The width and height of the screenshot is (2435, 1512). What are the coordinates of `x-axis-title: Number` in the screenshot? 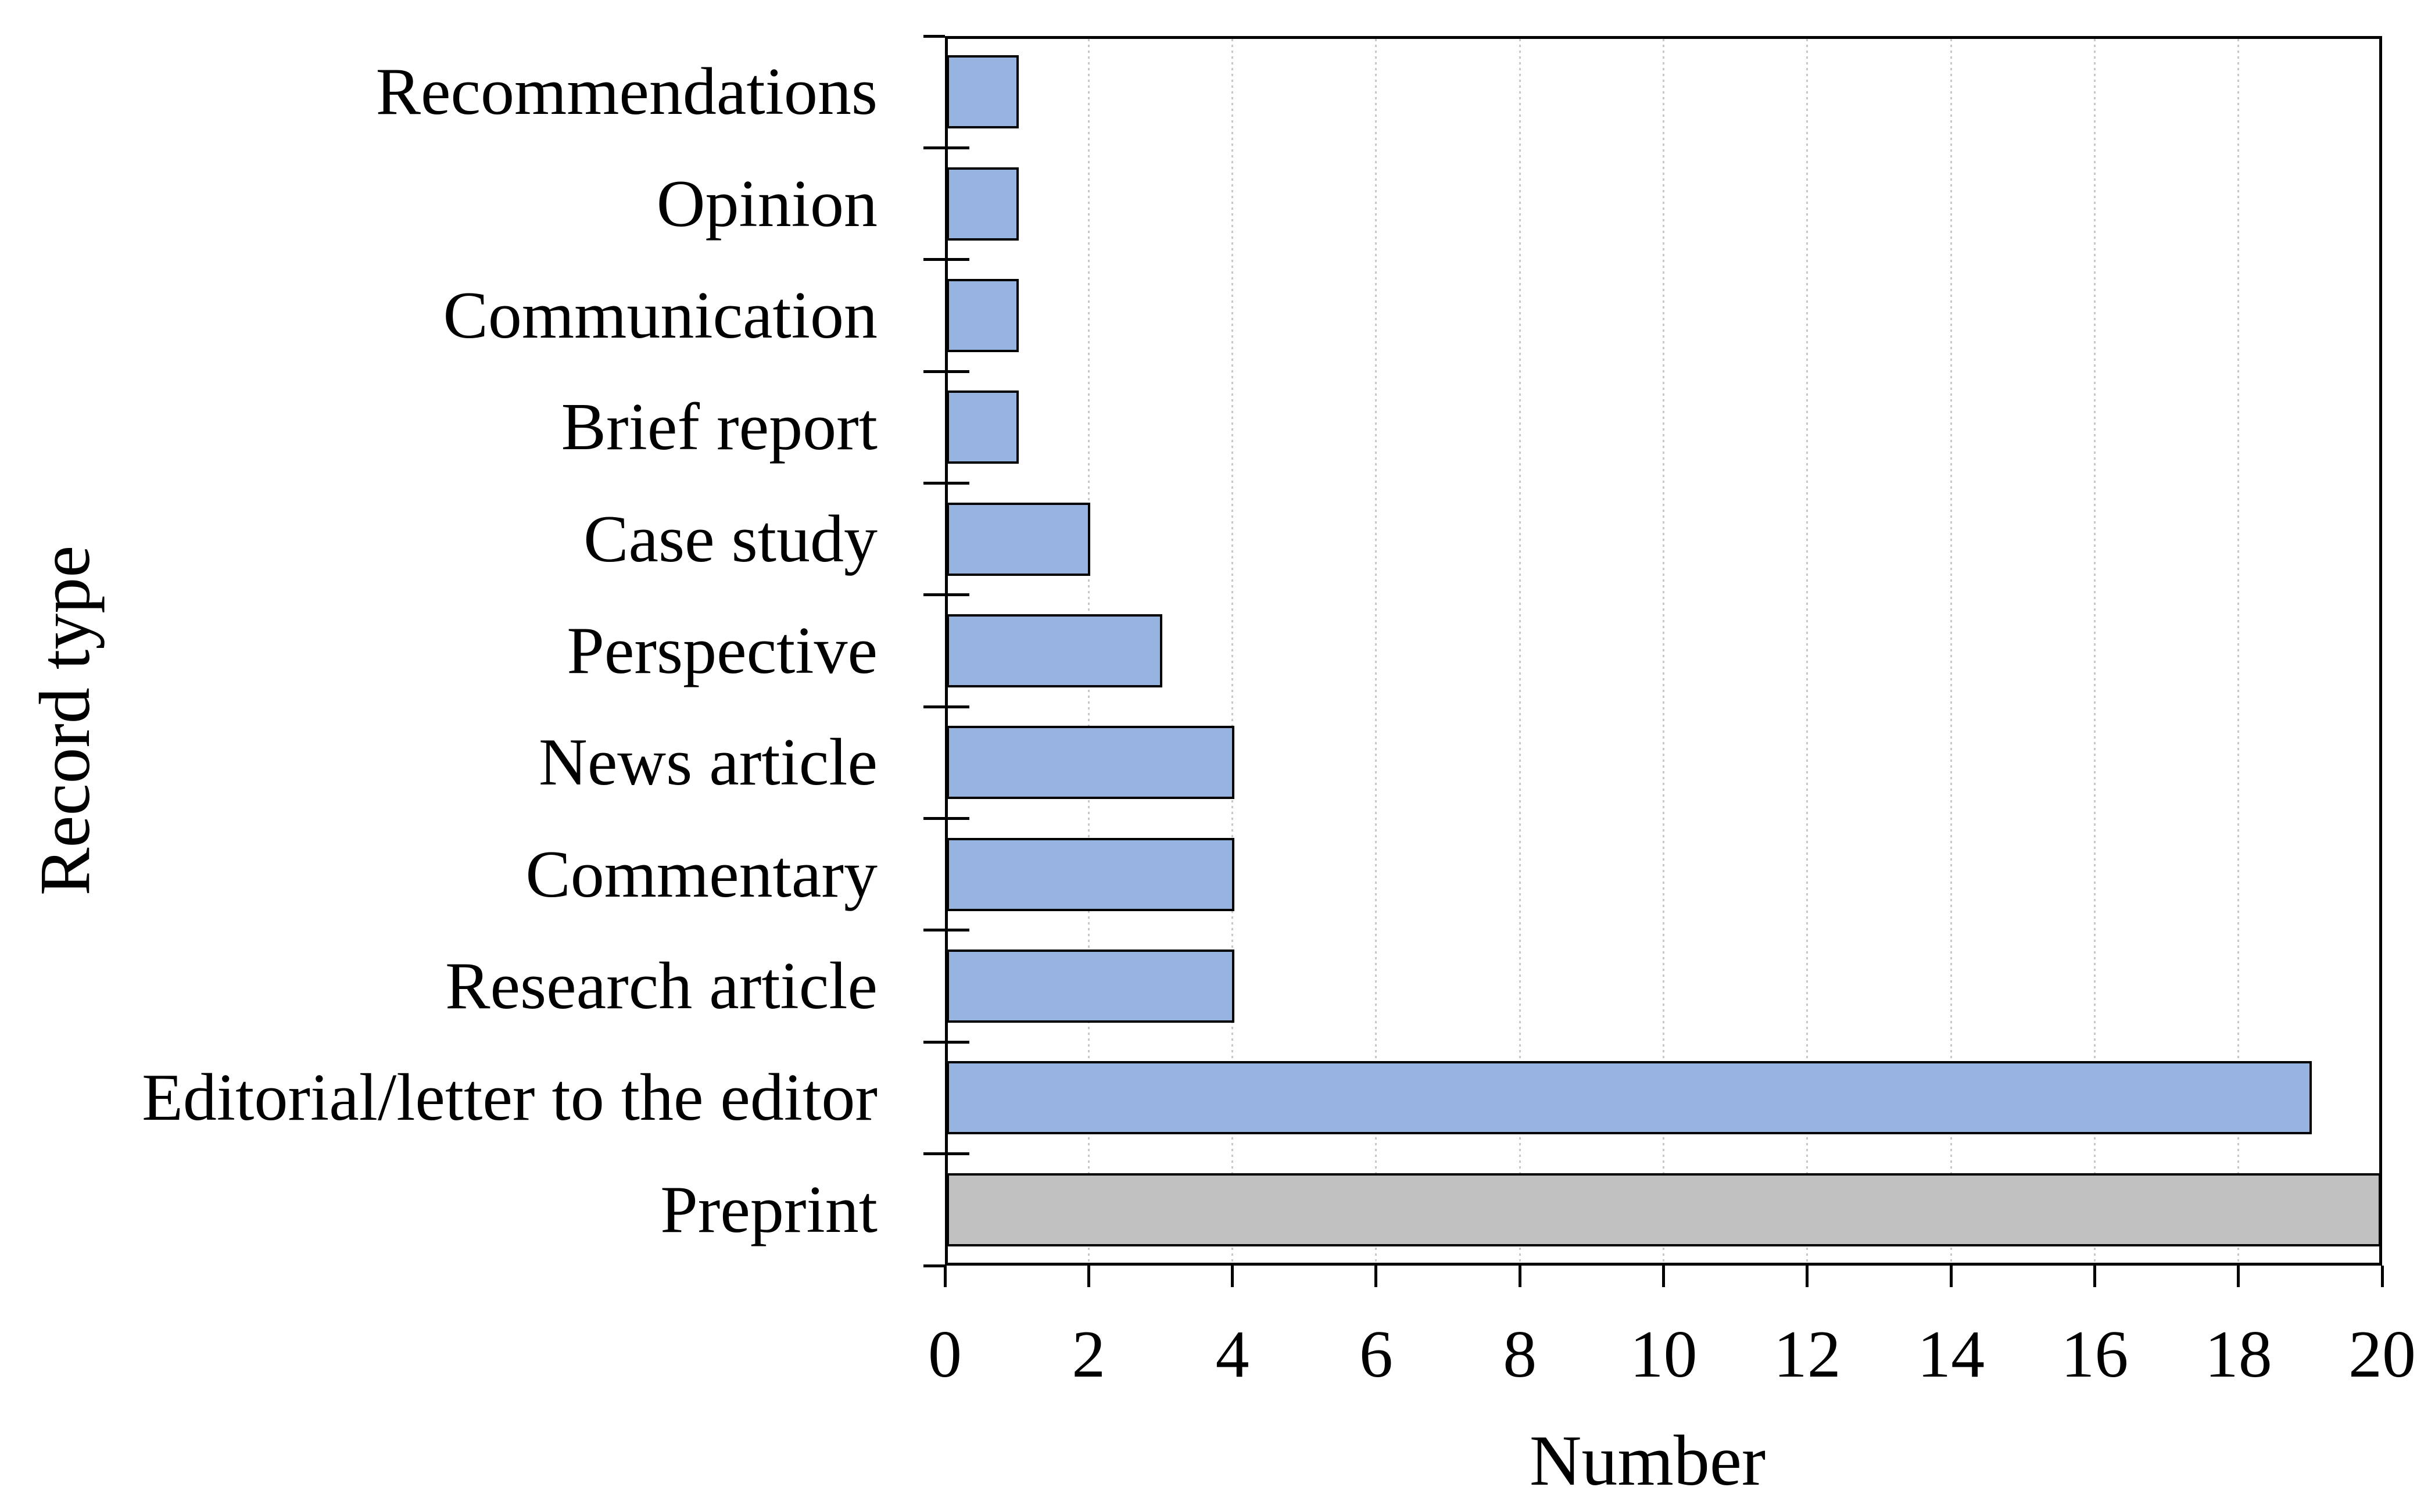 It's located at (1647, 1460).